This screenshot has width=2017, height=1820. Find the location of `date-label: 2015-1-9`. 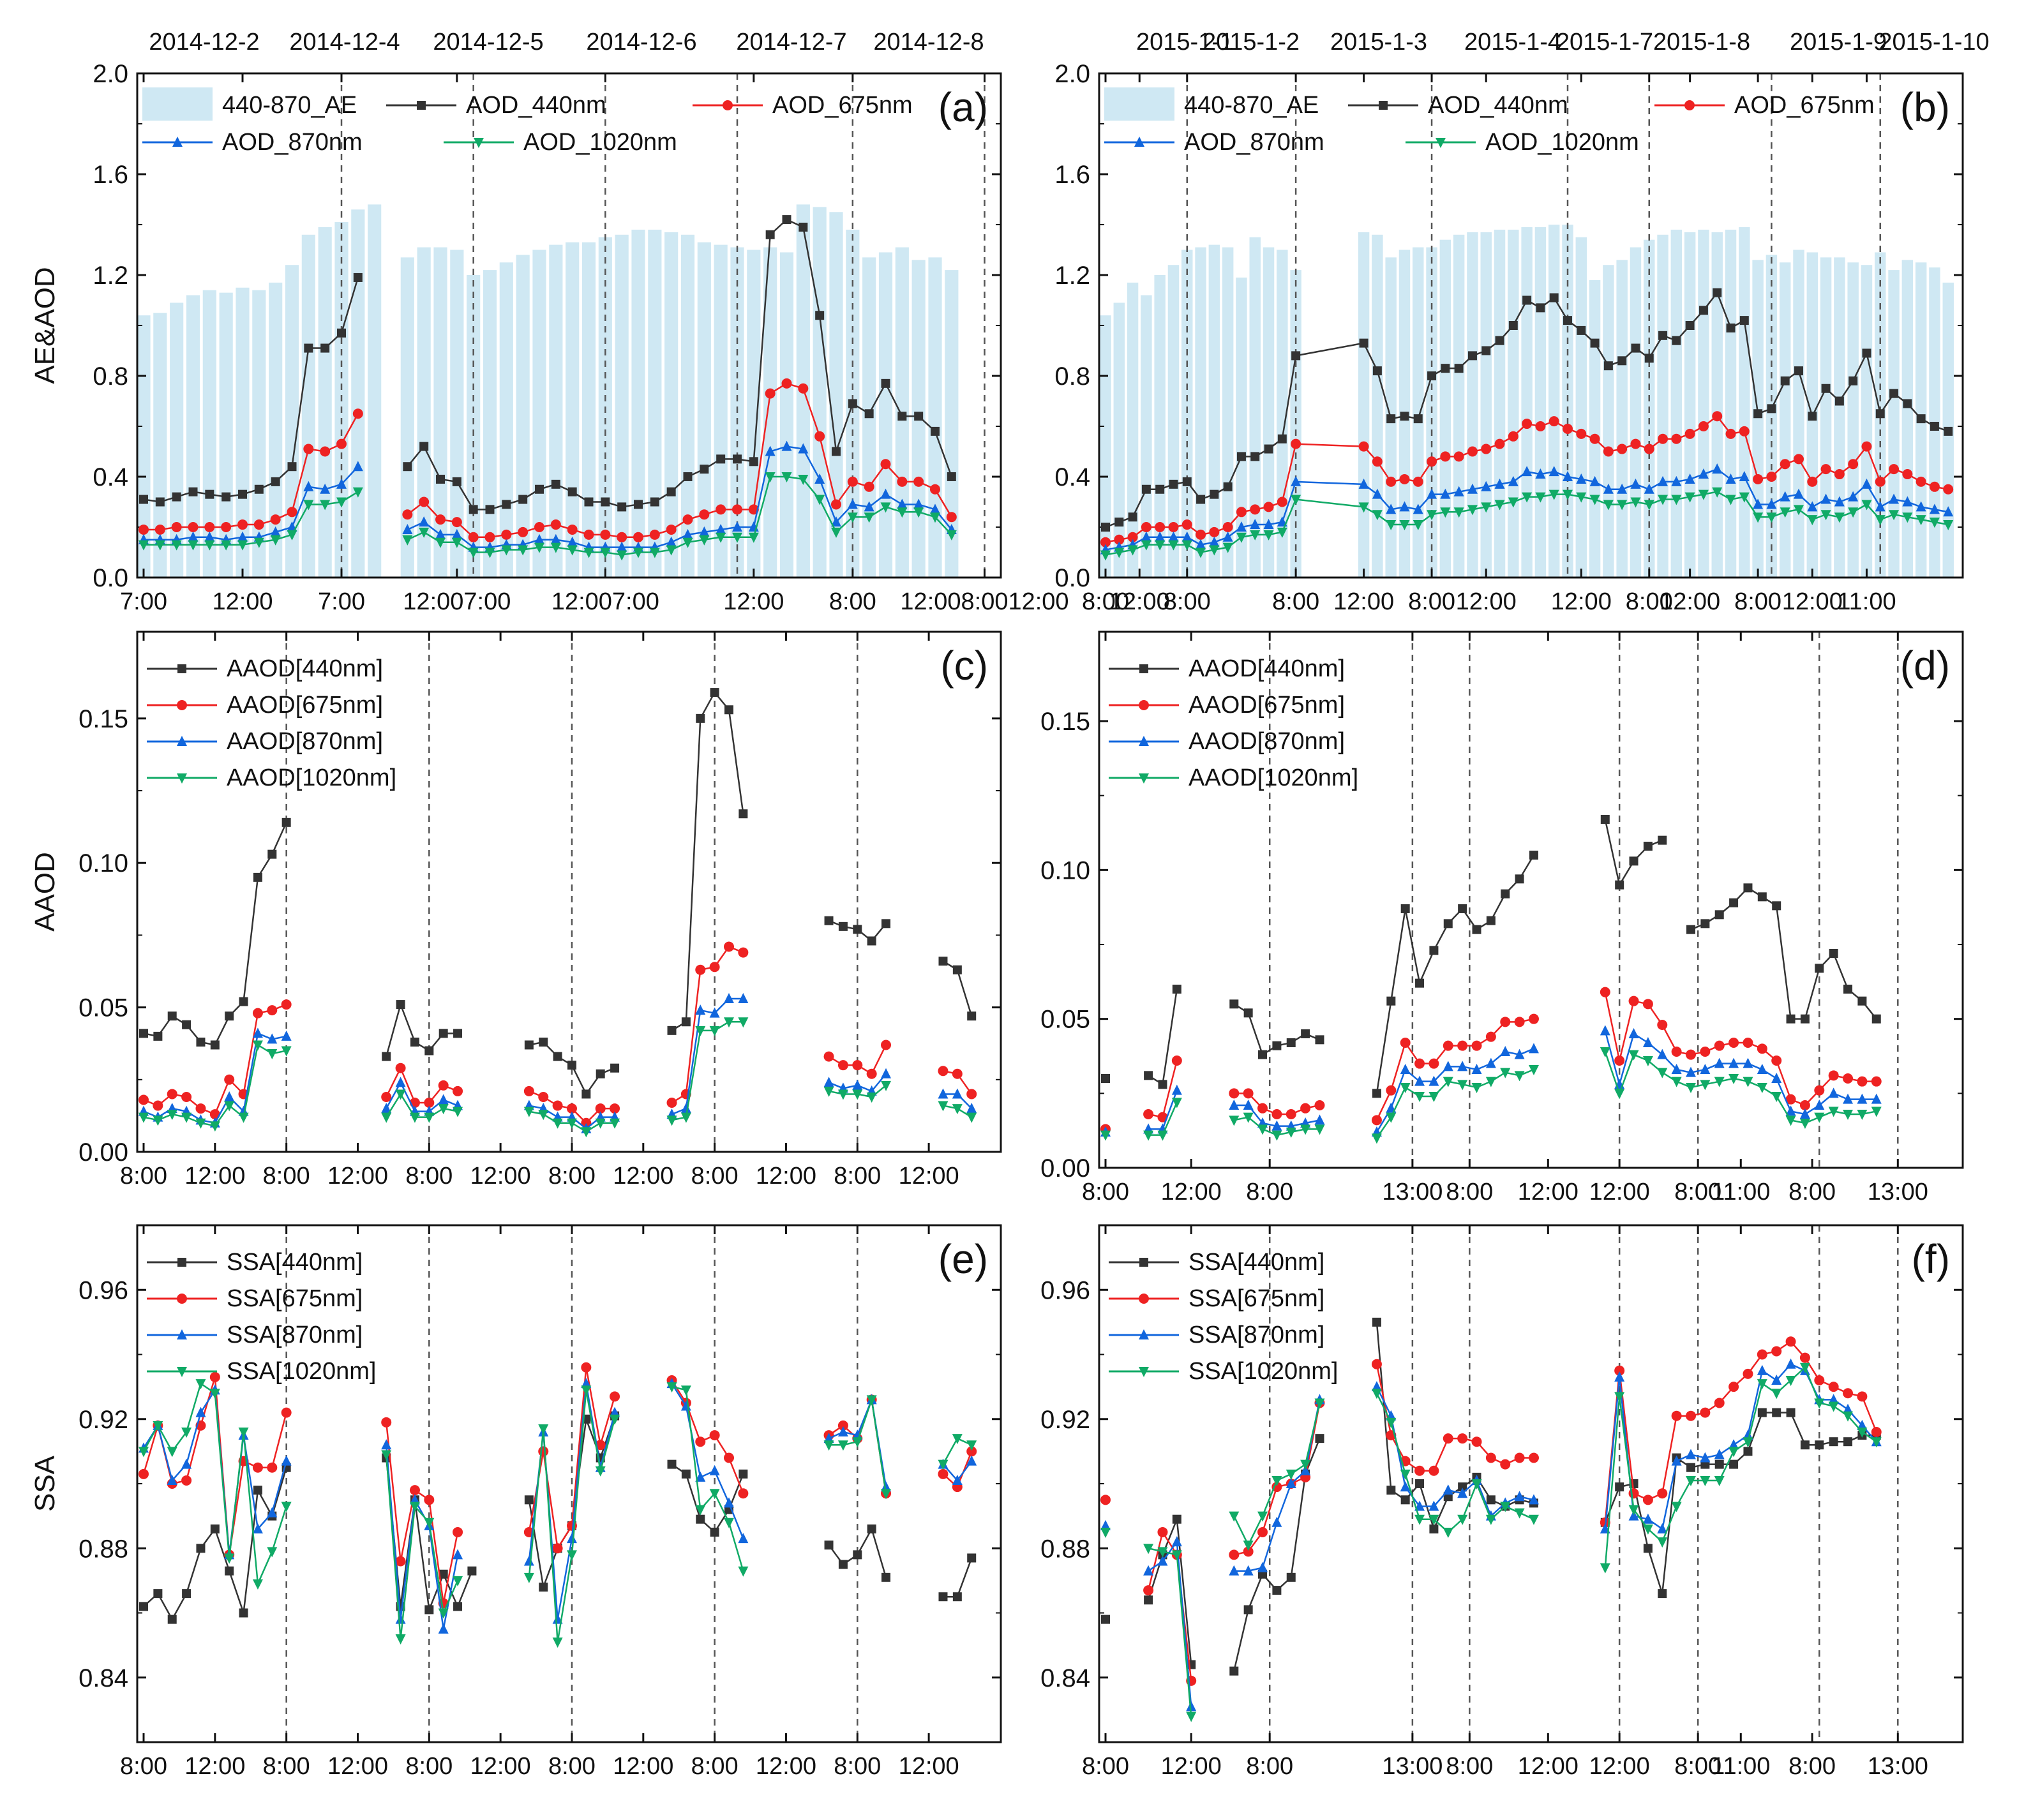

date-label: 2015-1-9 is located at coordinates (1838, 42).